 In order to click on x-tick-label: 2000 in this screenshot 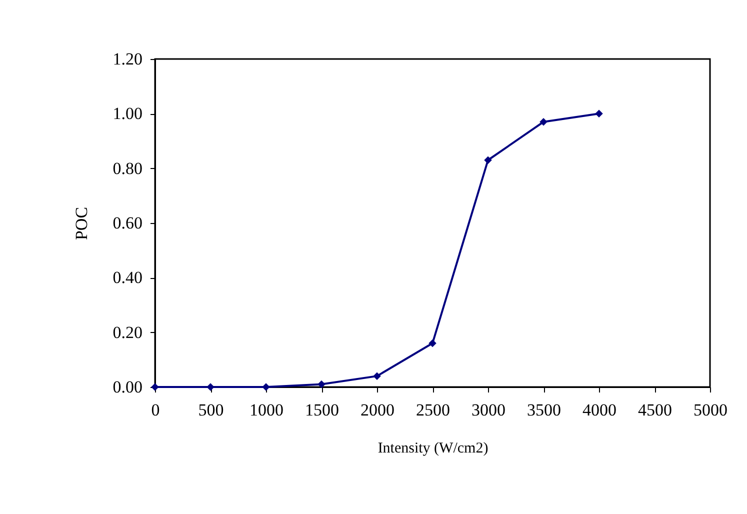, I will do `click(377, 410)`.